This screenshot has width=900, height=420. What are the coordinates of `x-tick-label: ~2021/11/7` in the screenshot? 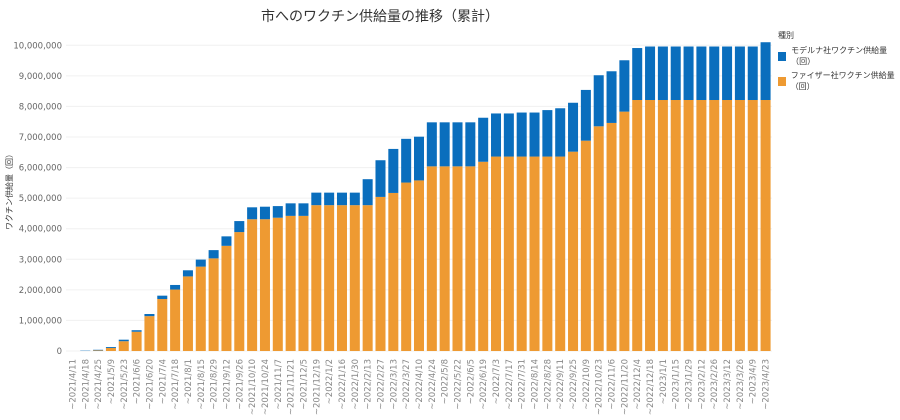 It's located at (279, 384).